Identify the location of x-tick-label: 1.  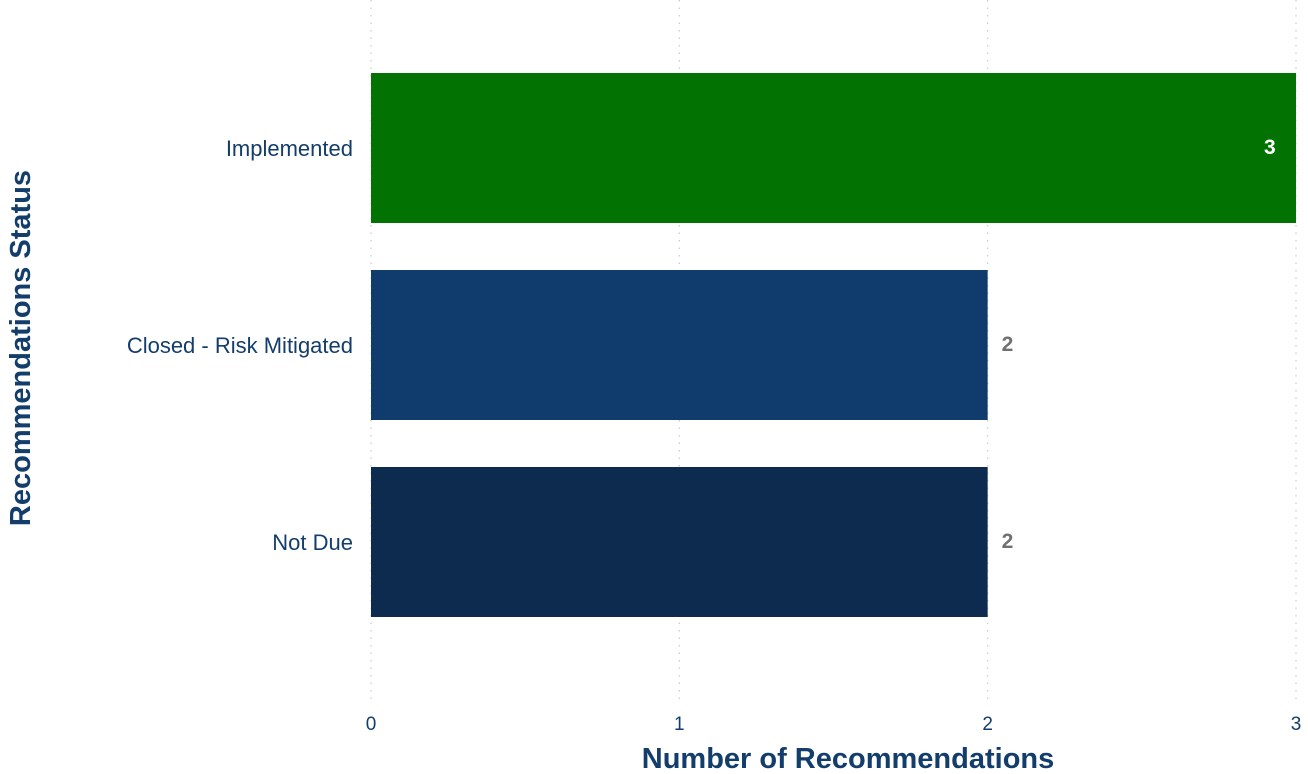
(679, 724).